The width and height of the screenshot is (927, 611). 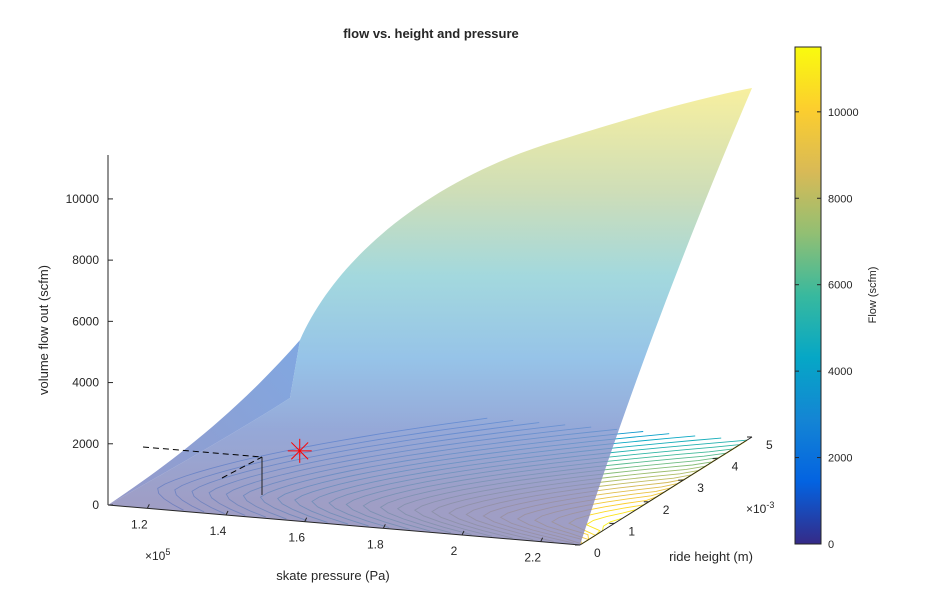 I want to click on x-tick-label: 1.8, so click(x=375, y=544).